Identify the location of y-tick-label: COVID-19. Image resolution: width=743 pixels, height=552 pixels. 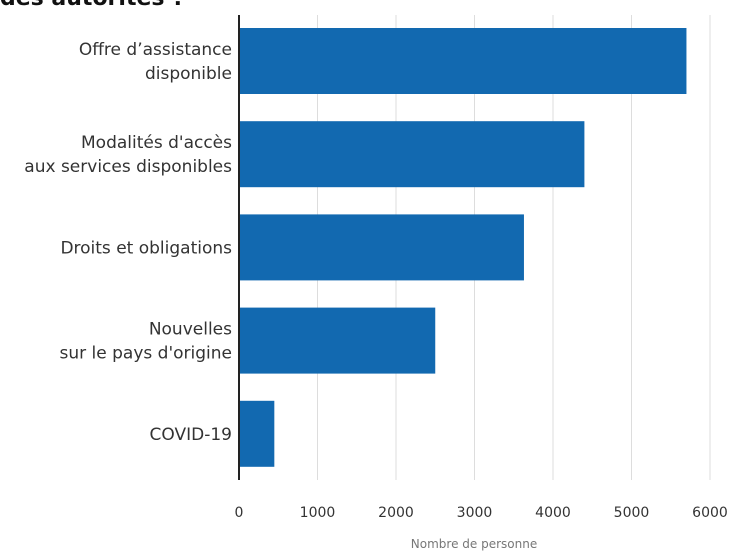
(191, 435).